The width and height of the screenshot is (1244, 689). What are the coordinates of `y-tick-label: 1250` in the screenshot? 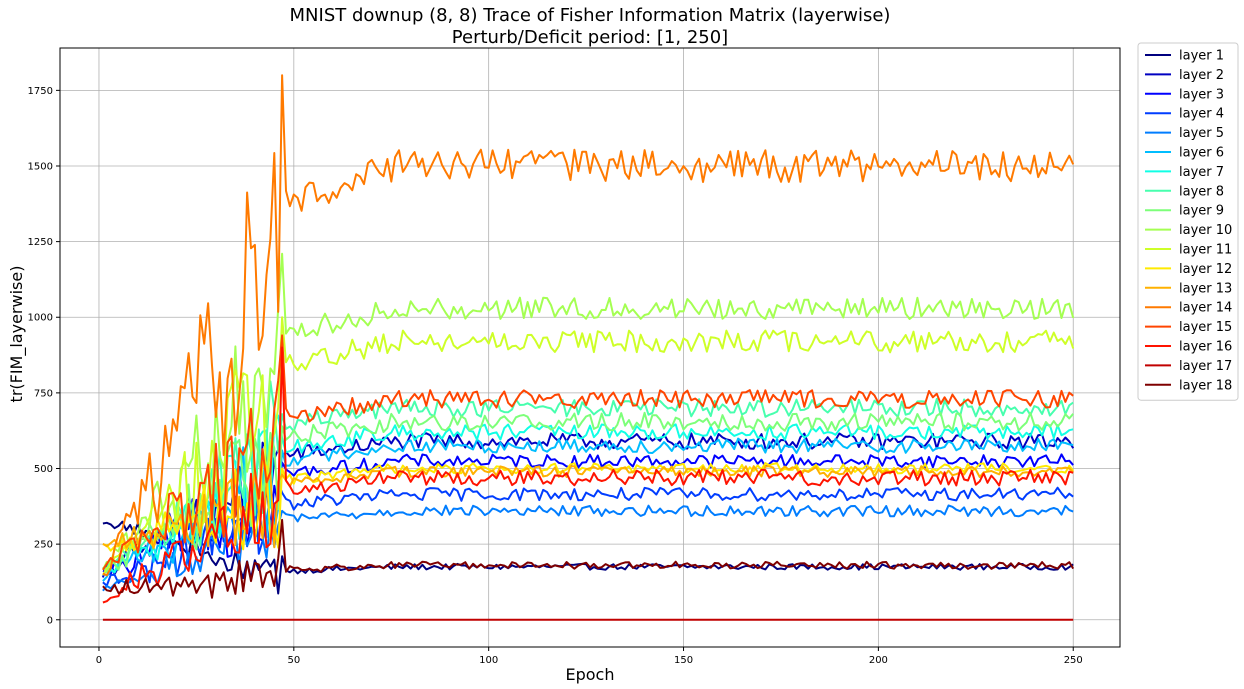 It's located at (40, 242).